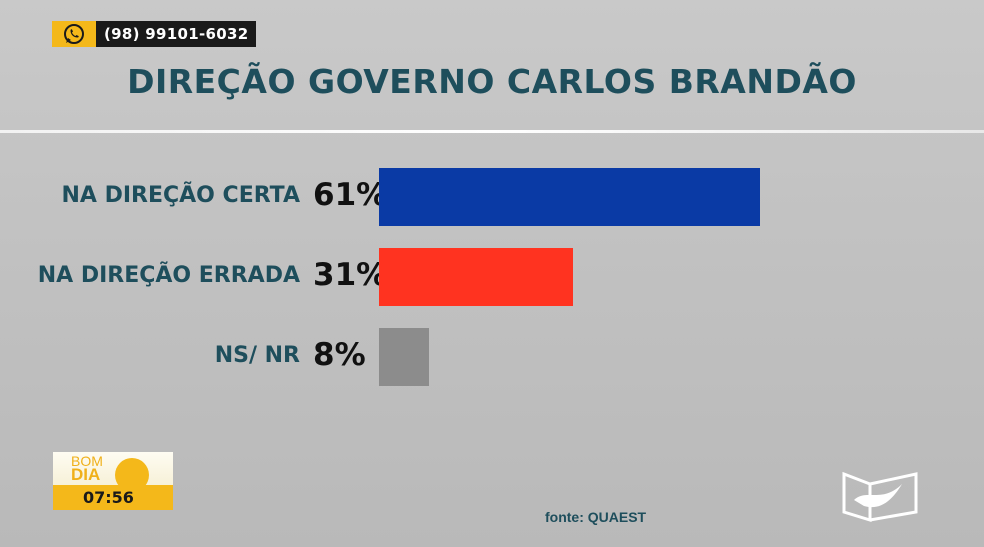 This screenshot has height=547, width=984. I want to click on bar-value-2: 8%, so click(339, 355).